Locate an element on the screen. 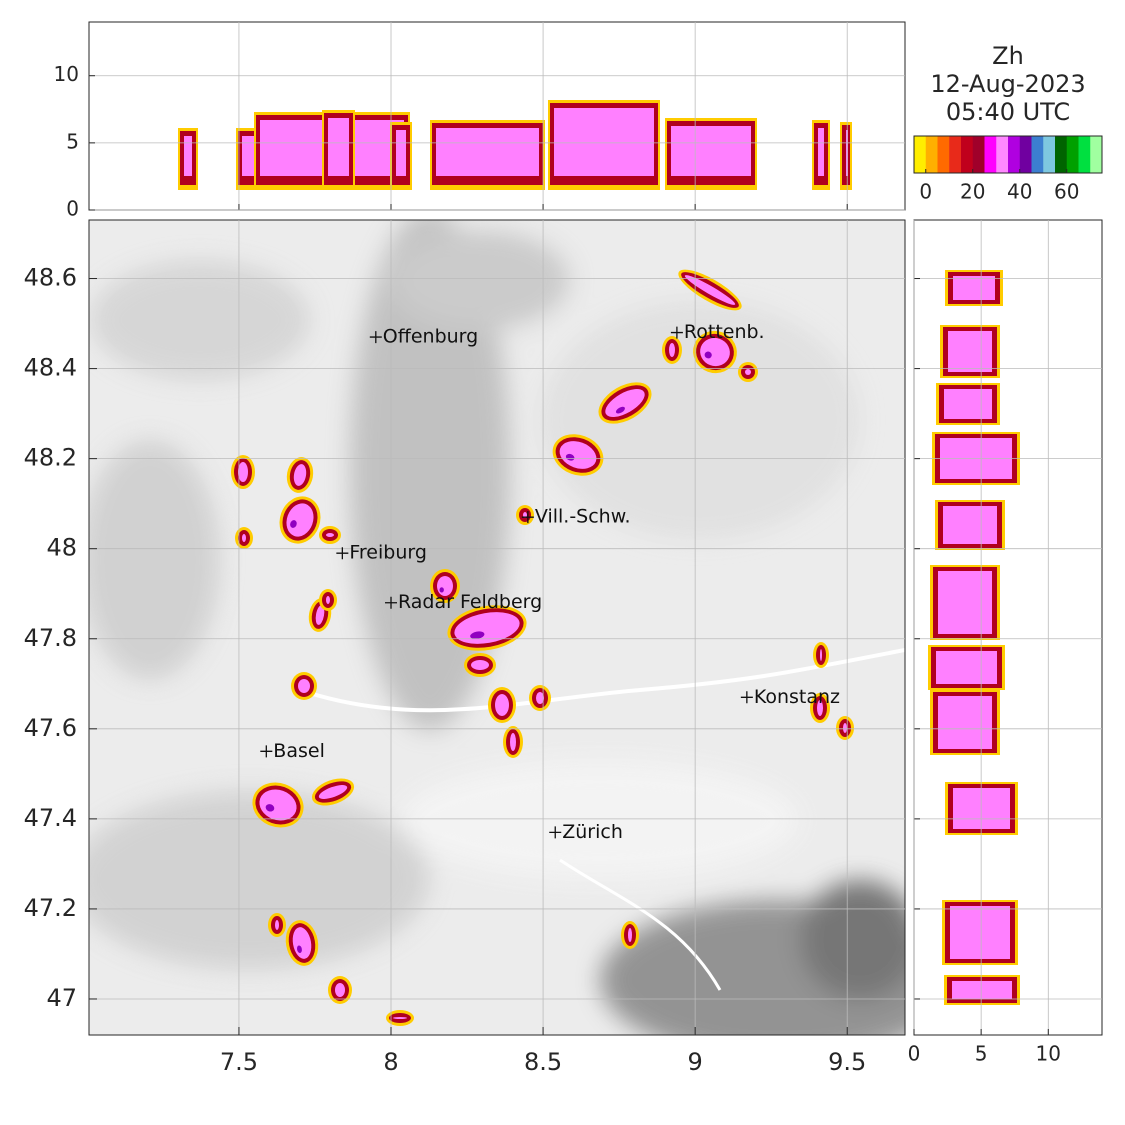 The height and width of the screenshot is (1125, 1125). x-tick-label: 10 is located at coordinates (1048, 1054).